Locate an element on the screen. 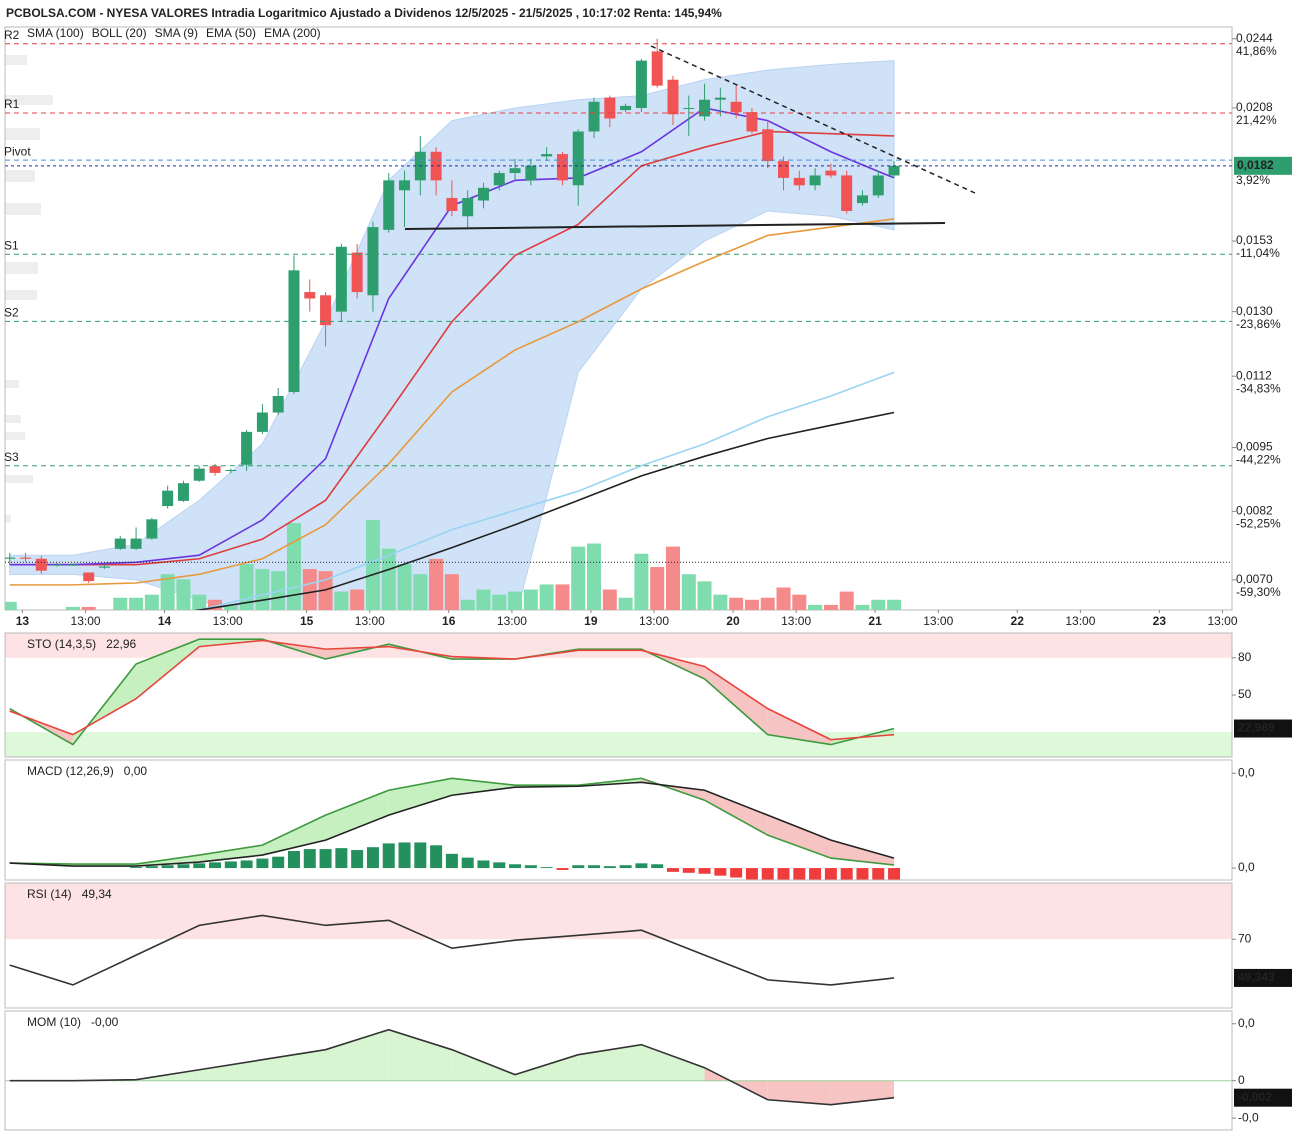 Image resolution: width=1299 pixels, height=1138 pixels. volume-profile is located at coordinates (29, 289).